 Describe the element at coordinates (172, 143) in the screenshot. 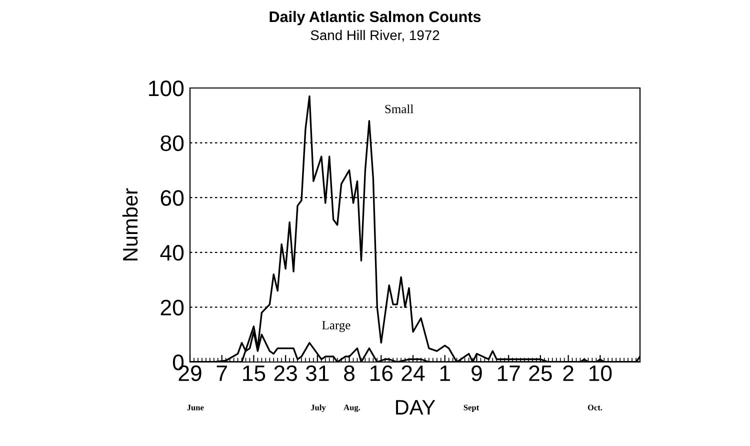

I see `y-tick-label: 80` at that location.